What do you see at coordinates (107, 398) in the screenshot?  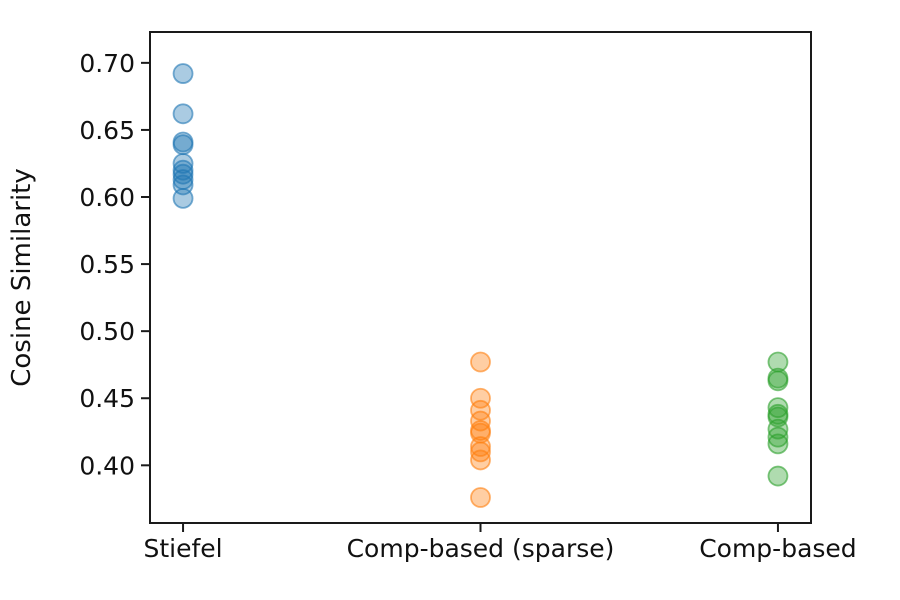 I see `y-tick-label: 0.45` at bounding box center [107, 398].